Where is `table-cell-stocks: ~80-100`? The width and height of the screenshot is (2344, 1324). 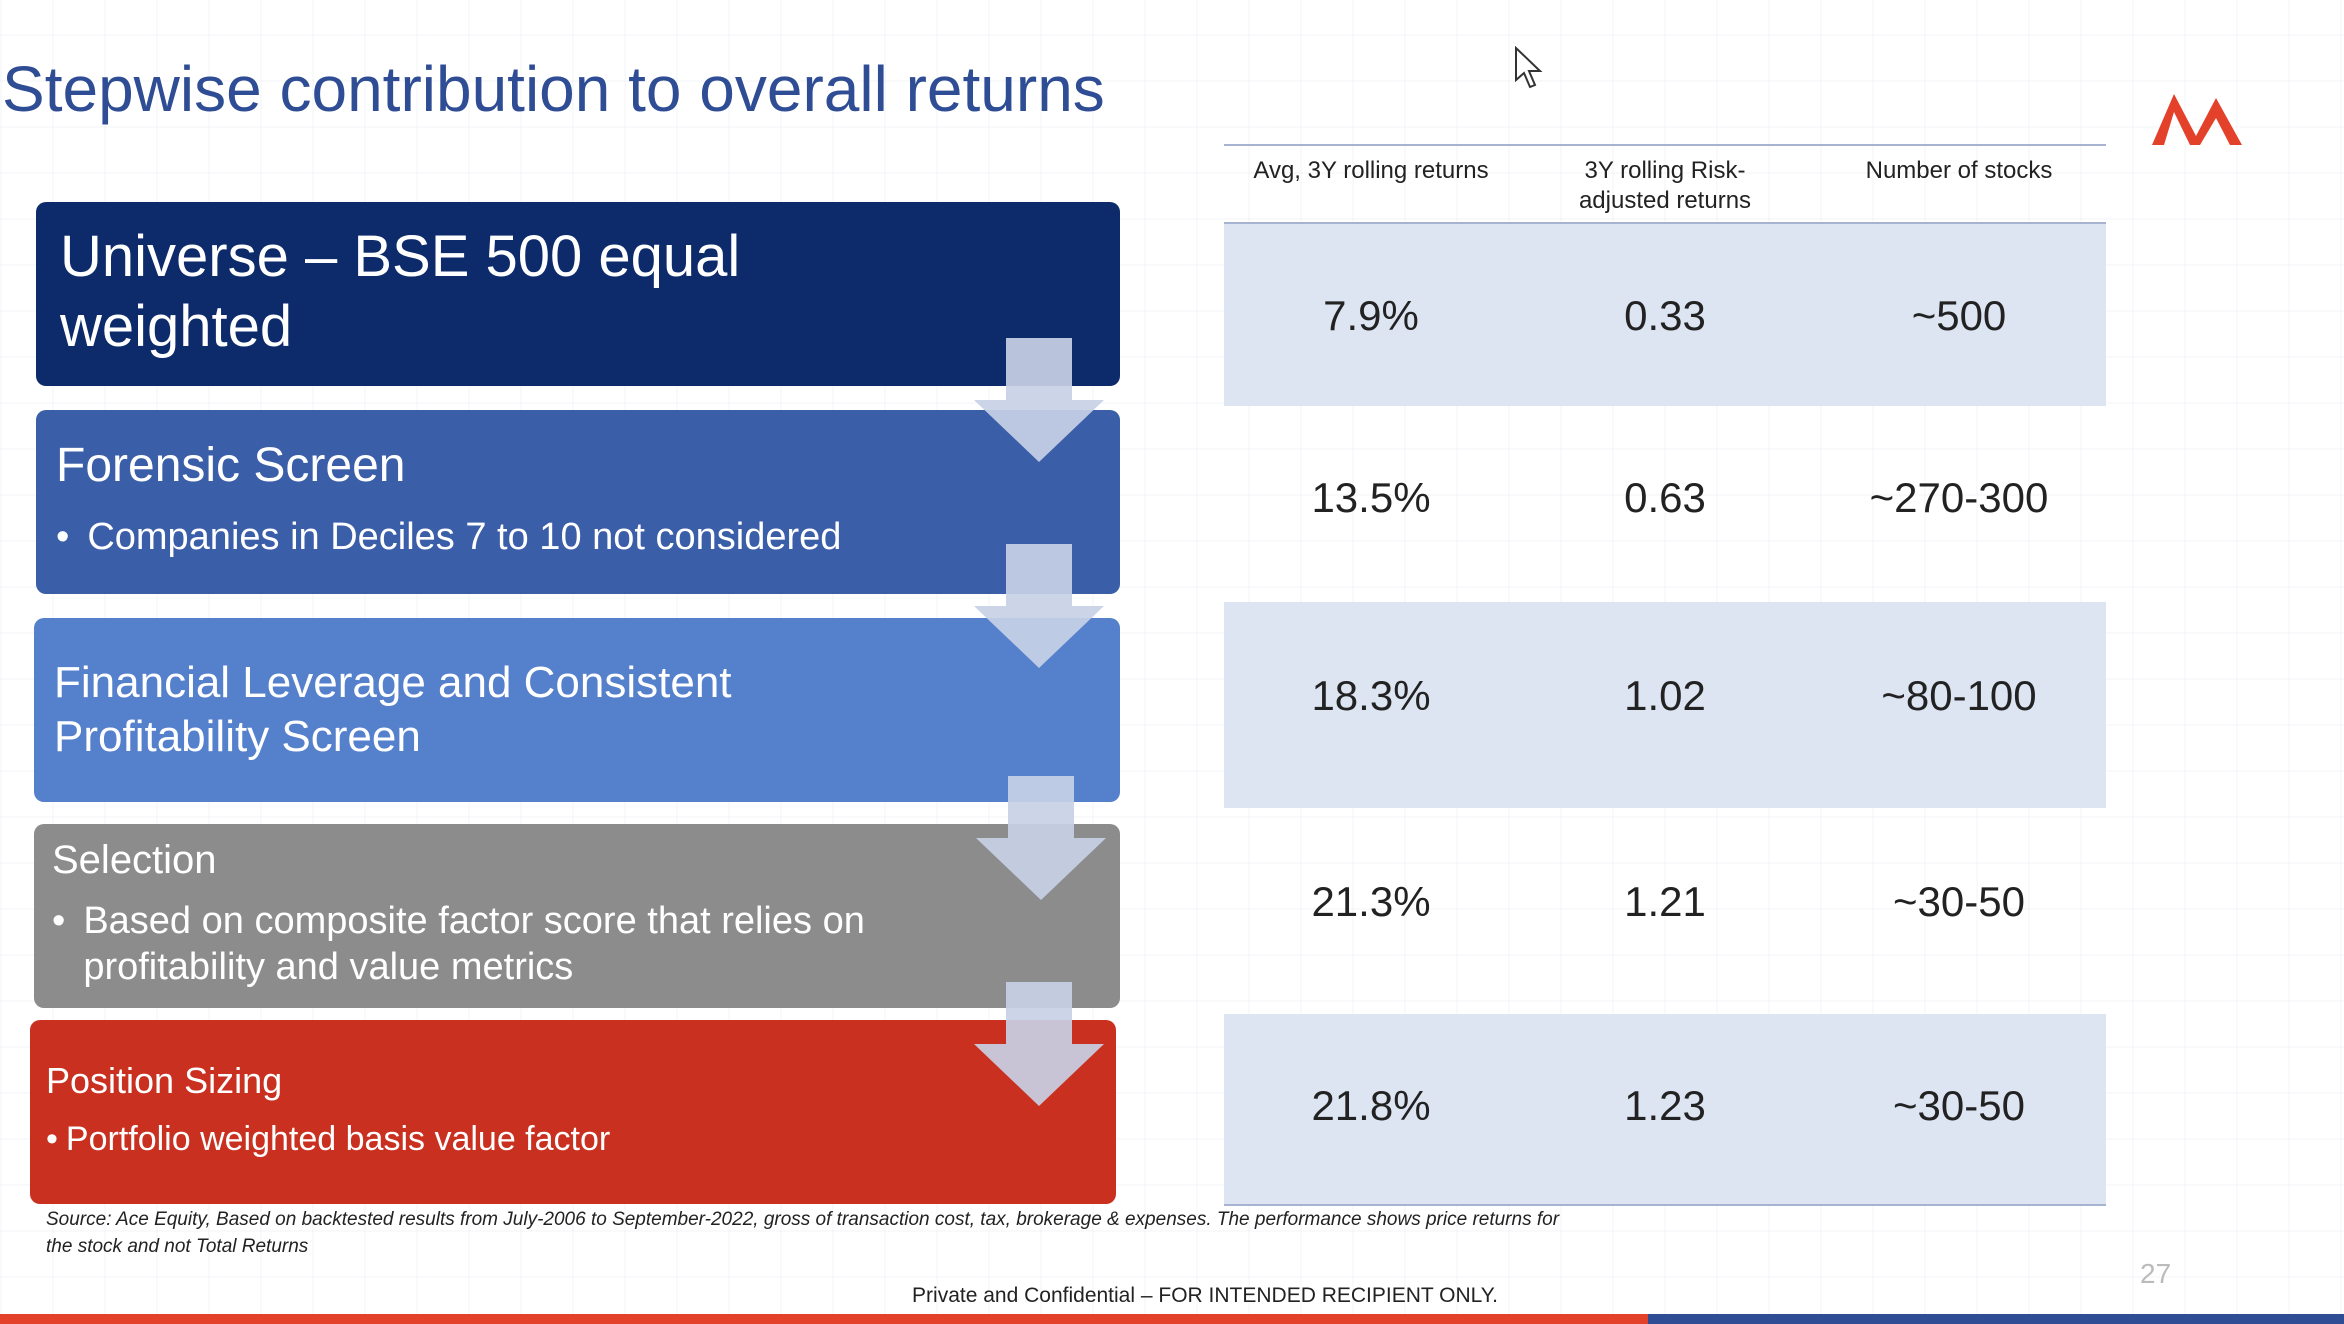 table-cell-stocks: ~80-100 is located at coordinates (1959, 695).